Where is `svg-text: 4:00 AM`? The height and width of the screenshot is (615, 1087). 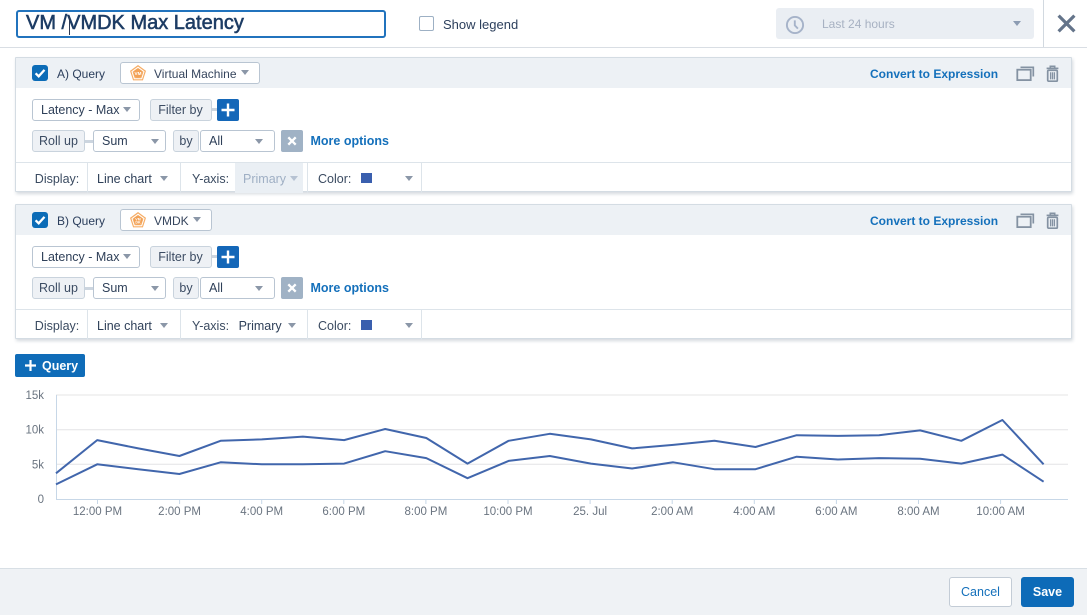 svg-text: 4:00 AM is located at coordinates (754, 512).